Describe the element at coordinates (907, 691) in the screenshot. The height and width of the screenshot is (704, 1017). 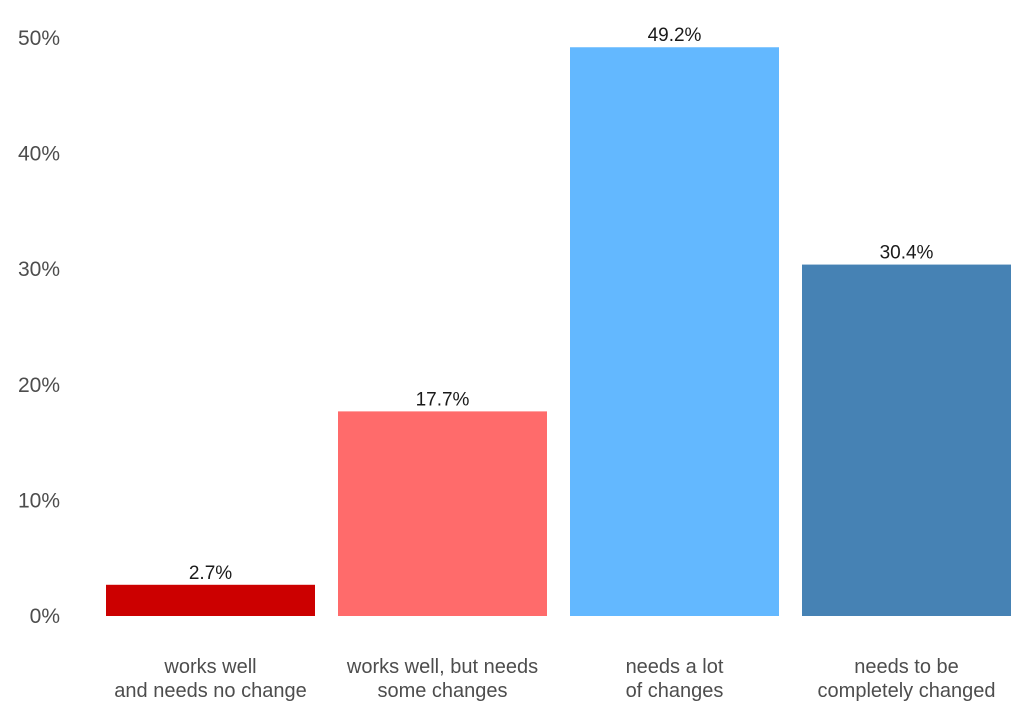
I see `x-category-label: completely changed` at that location.